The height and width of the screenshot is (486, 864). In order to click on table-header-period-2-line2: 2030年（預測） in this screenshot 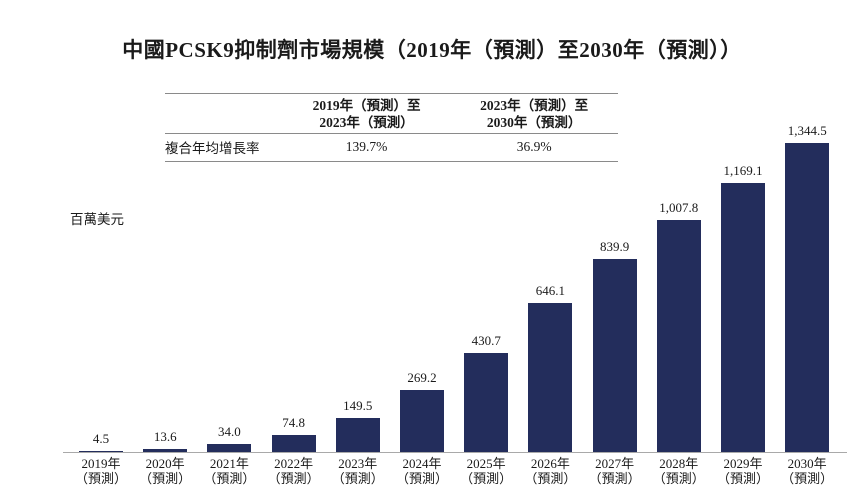, I will do `click(534, 122)`.